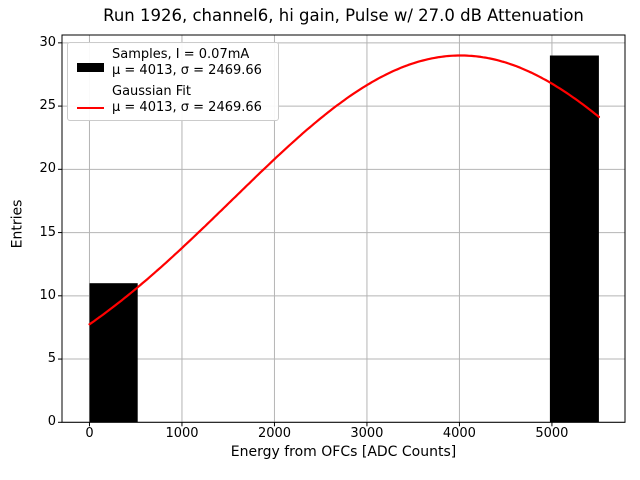  Describe the element at coordinates (47, 232) in the screenshot. I see `y-tick-label: 15` at that location.